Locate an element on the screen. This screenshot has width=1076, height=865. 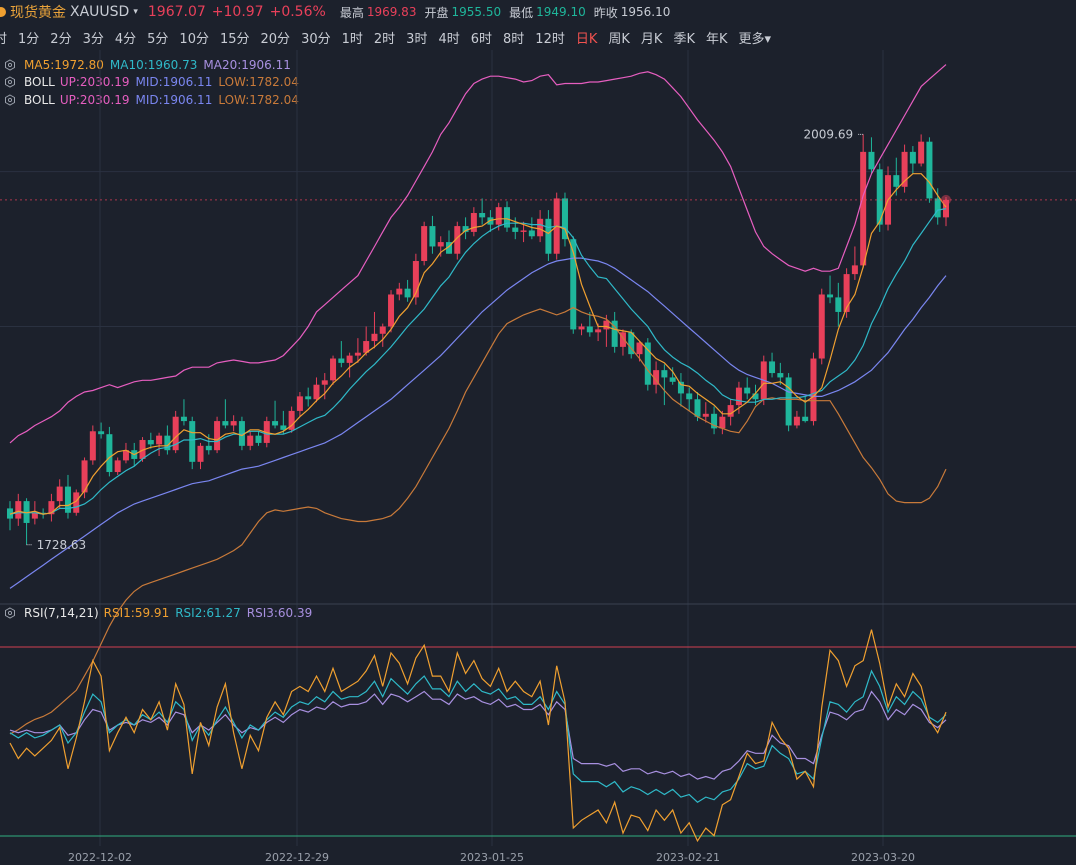
rsi3-value: RSI3:60.39 is located at coordinates (279, 613).